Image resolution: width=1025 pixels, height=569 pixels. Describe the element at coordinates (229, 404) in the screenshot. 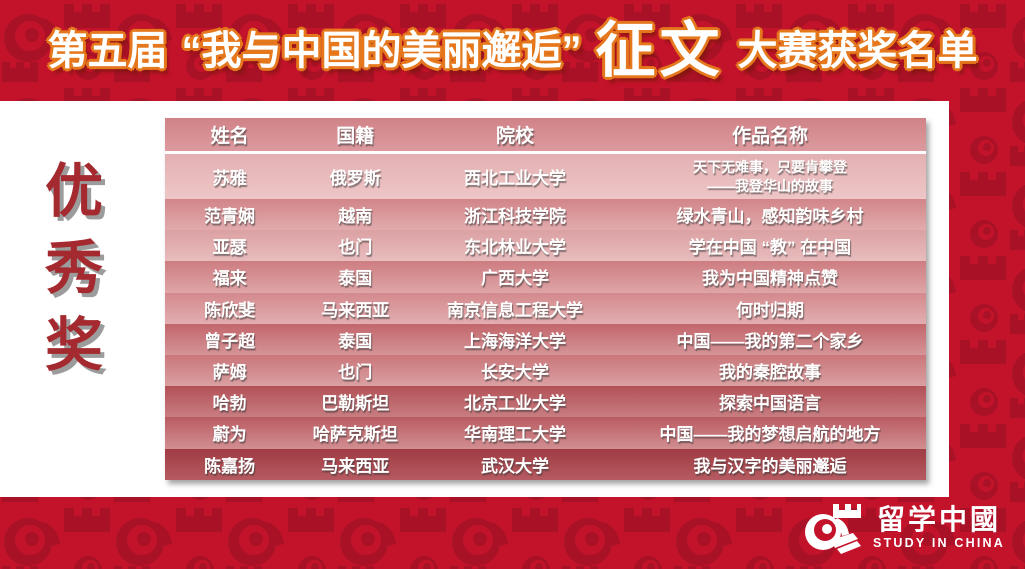

I see `cell-name: 哈勃` at that location.